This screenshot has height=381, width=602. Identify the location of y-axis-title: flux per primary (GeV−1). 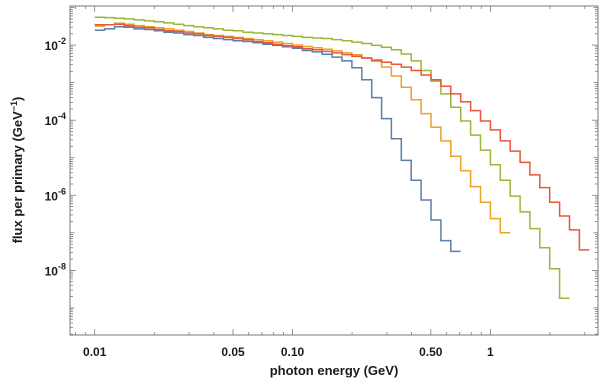
(17, 170).